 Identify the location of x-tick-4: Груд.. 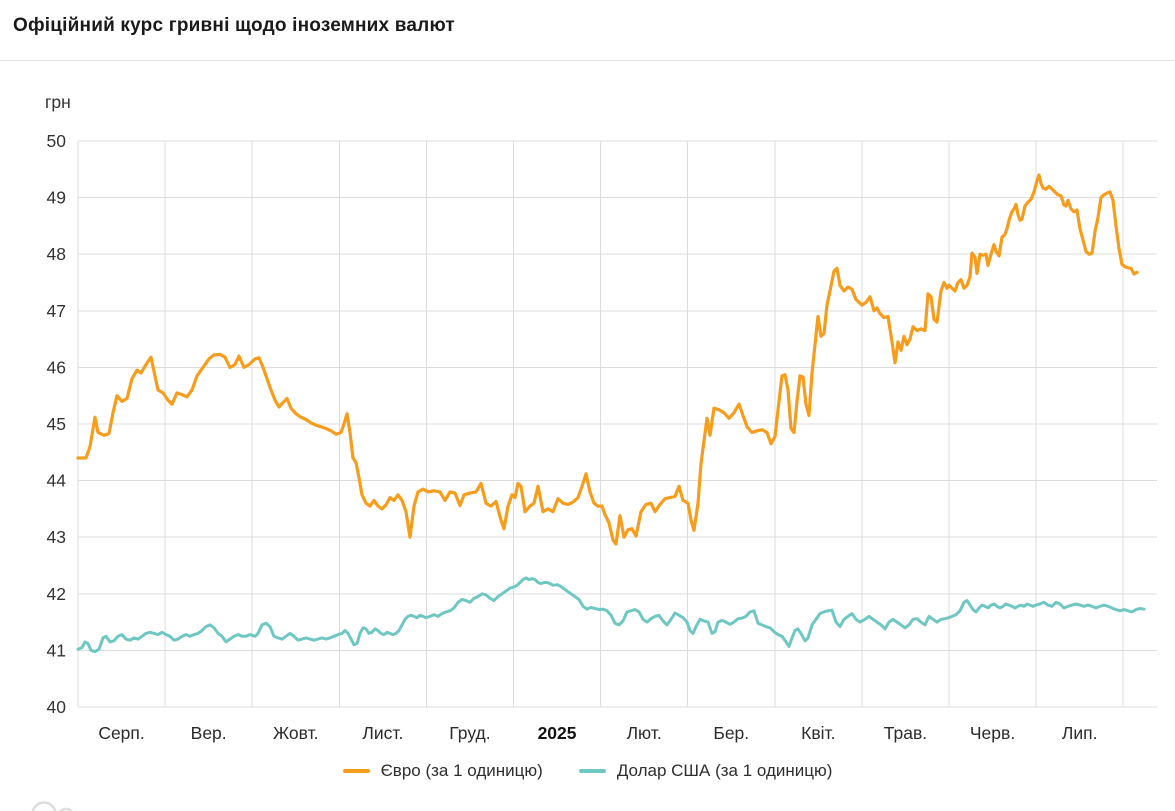
(469, 733).